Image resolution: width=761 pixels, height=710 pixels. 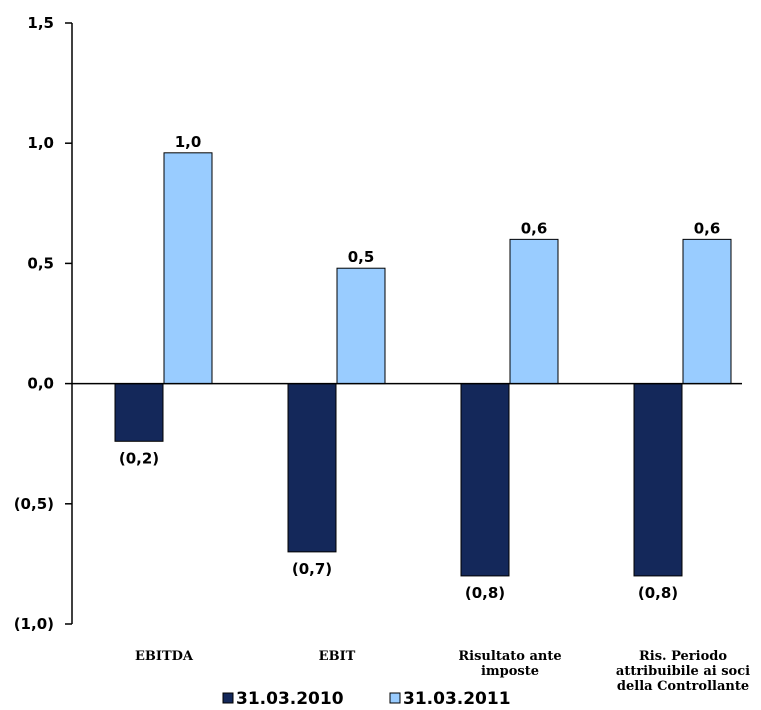 What do you see at coordinates (34, 504) in the screenshot?
I see `y-tick-label: (0,5)` at bounding box center [34, 504].